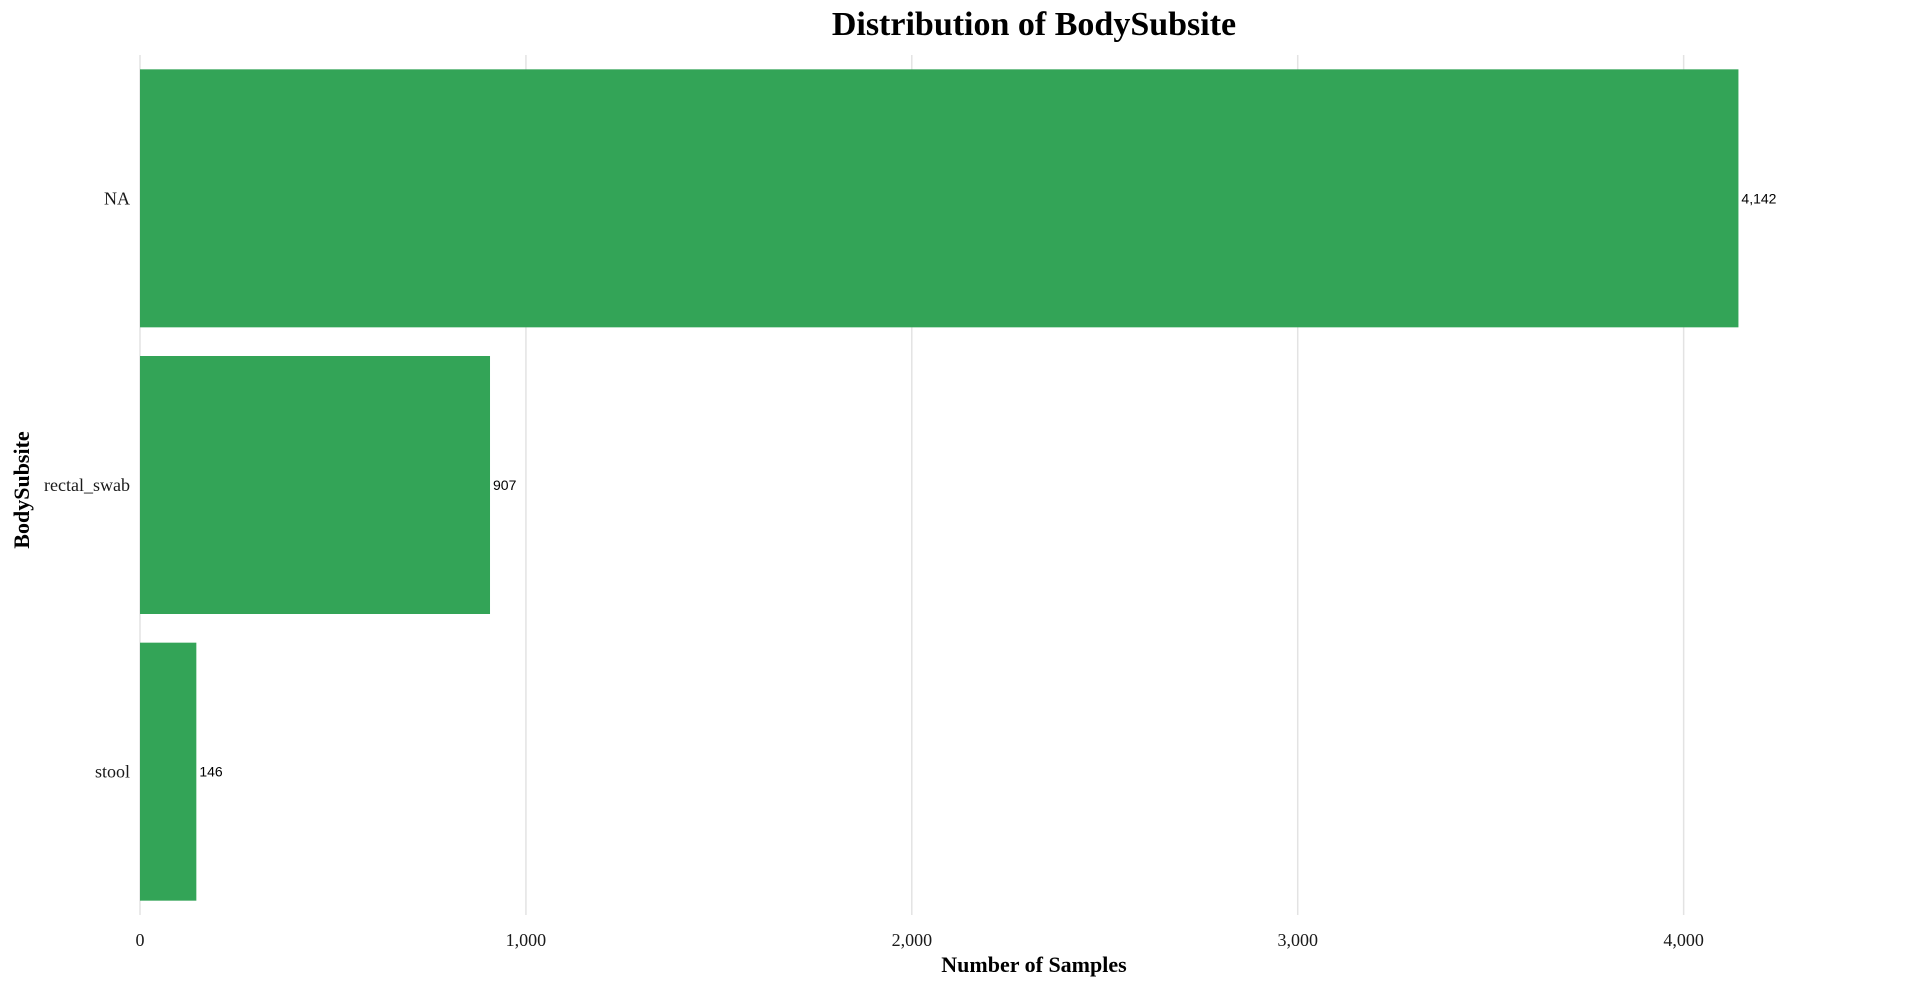  I want to click on x-tick-label: 0, so click(140, 940).